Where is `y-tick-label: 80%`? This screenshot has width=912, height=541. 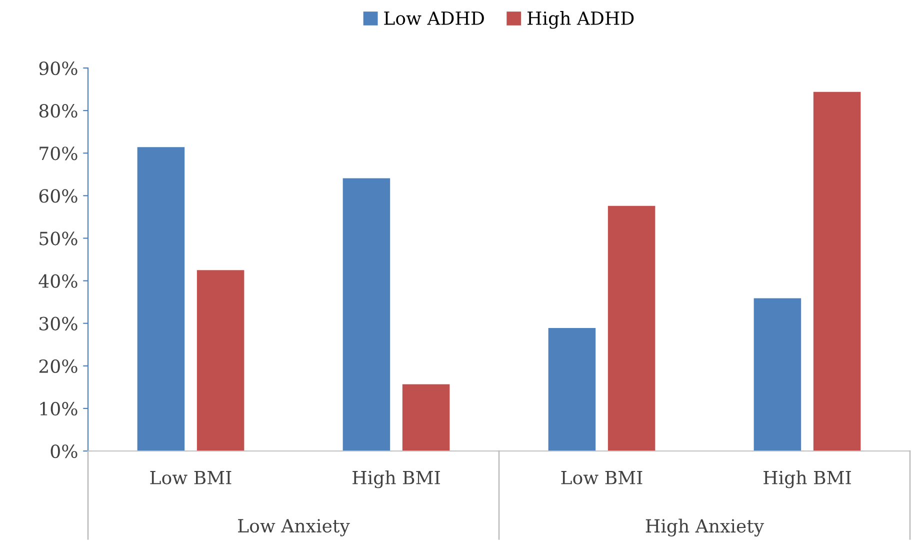
y-tick-label: 80% is located at coordinates (58, 111).